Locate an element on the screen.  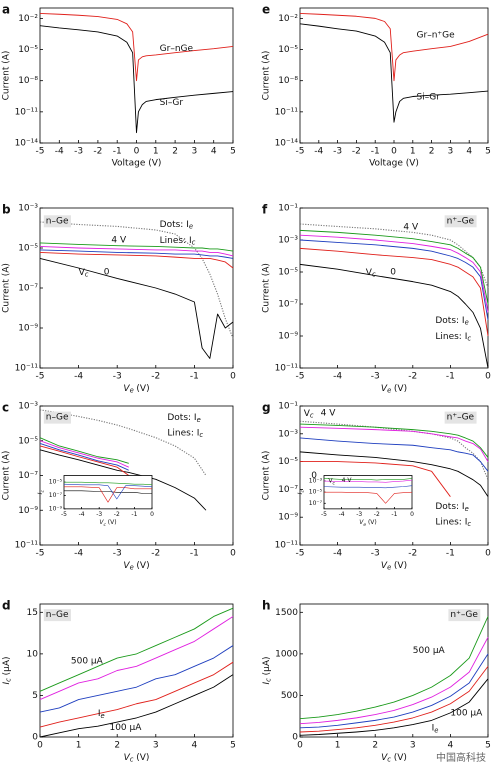
y-tick-label: 10⁻⁷ is located at coordinates (28, 476).